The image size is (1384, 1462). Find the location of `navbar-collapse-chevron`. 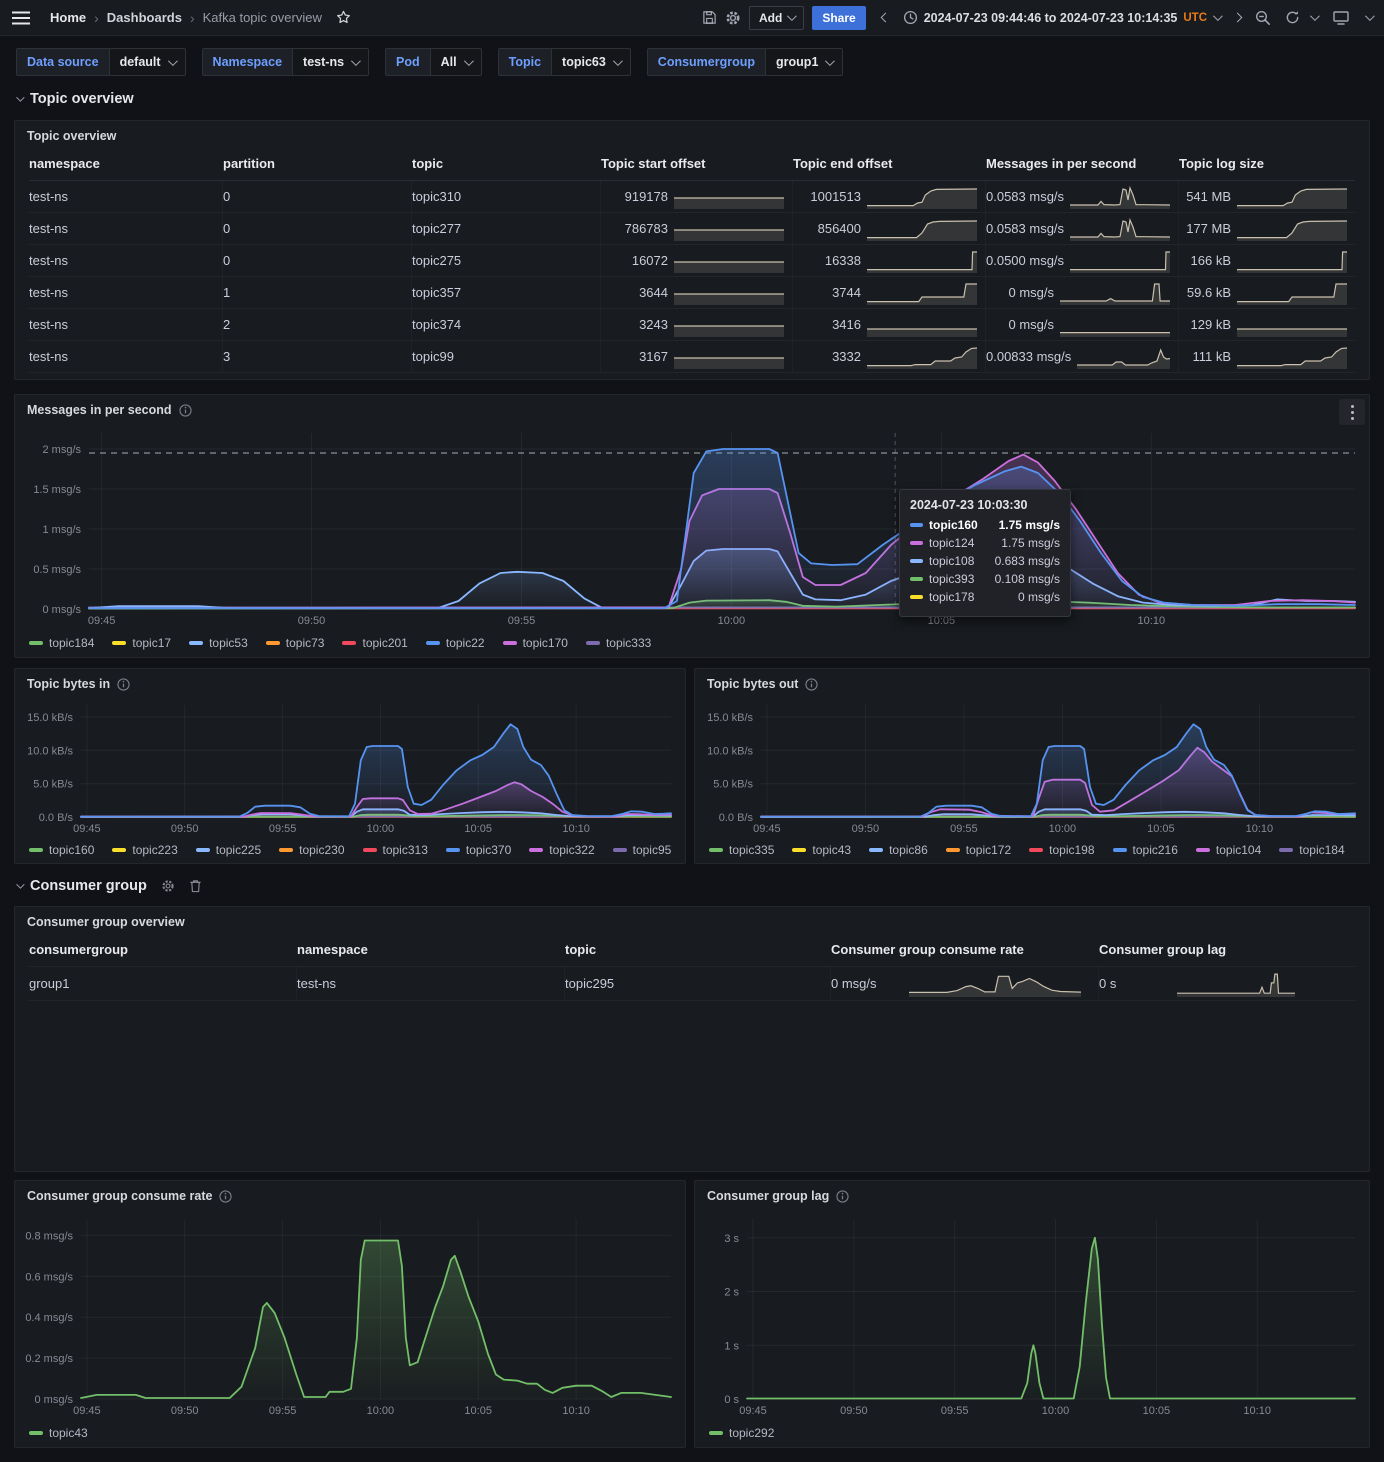

navbar-collapse-chevron is located at coordinates (1369, 16).